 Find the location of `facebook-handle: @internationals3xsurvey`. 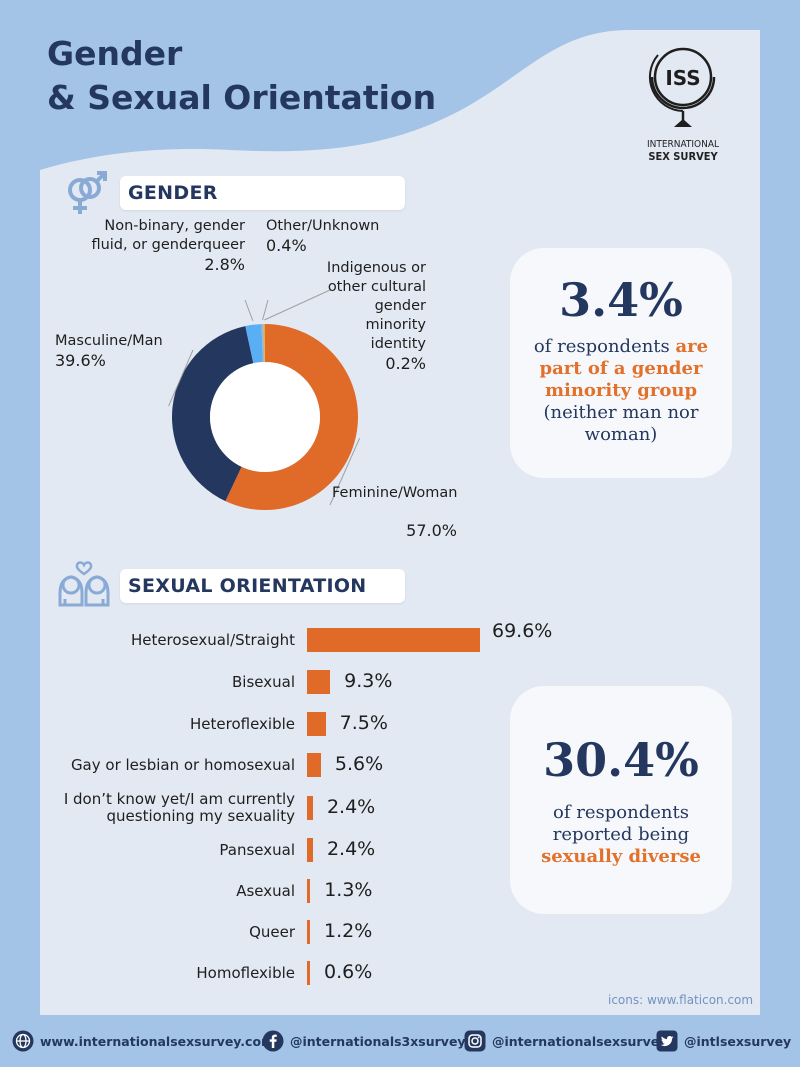

facebook-handle: @internationals3xsurvey is located at coordinates (378, 1041).